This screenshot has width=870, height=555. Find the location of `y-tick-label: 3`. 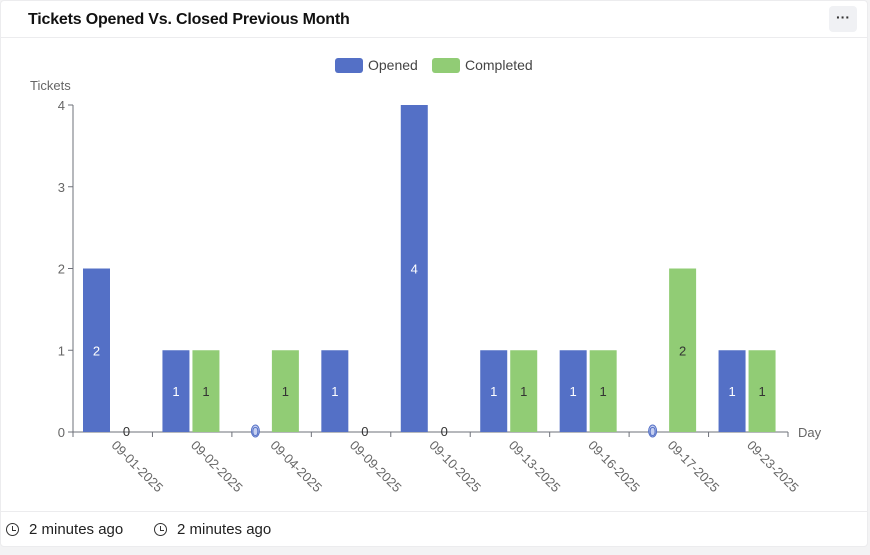

y-tick-label: 3 is located at coordinates (61, 187).